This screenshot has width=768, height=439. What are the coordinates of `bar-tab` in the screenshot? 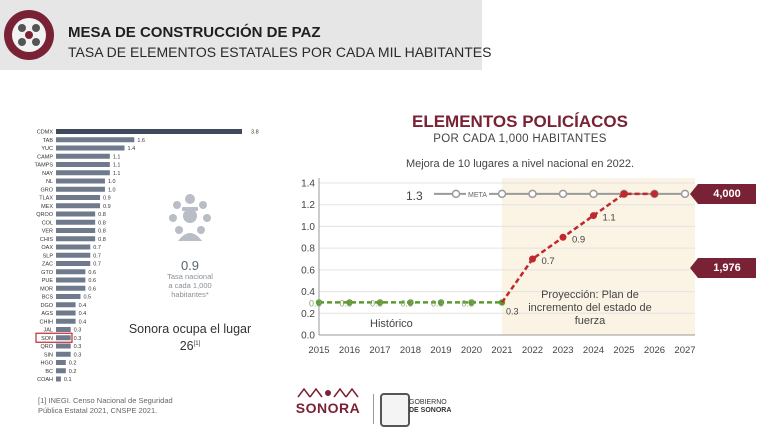 It's located at (95, 140).